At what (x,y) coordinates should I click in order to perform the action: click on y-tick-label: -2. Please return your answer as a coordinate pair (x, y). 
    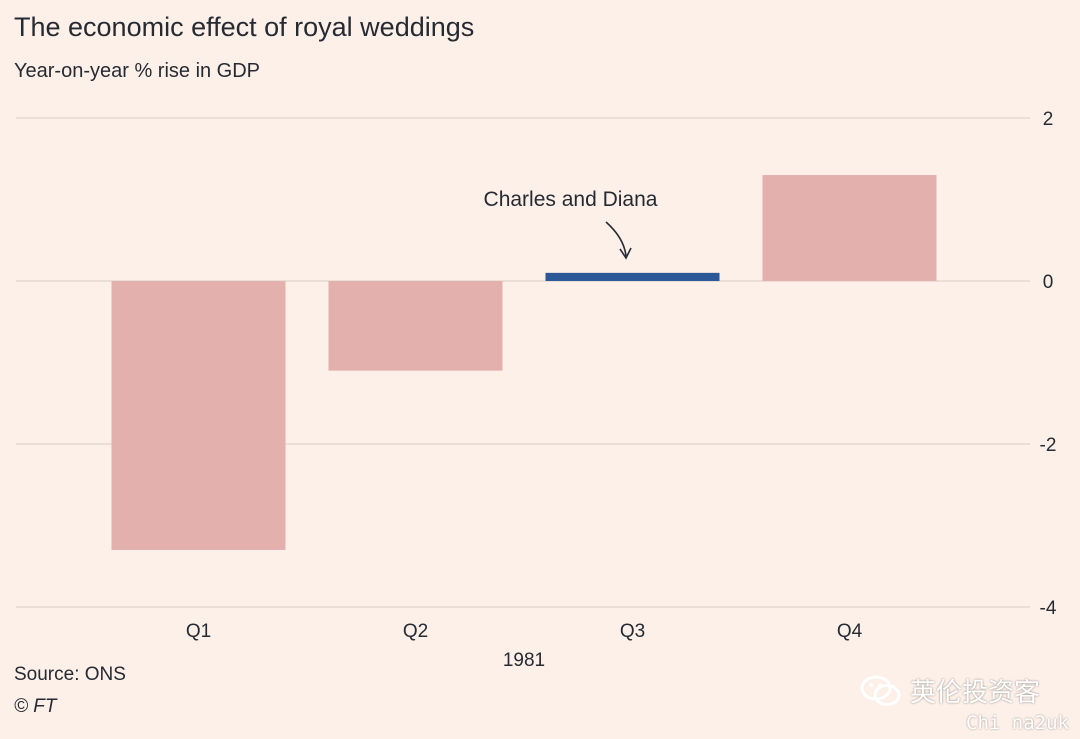
    Looking at the image, I should click on (1048, 445).